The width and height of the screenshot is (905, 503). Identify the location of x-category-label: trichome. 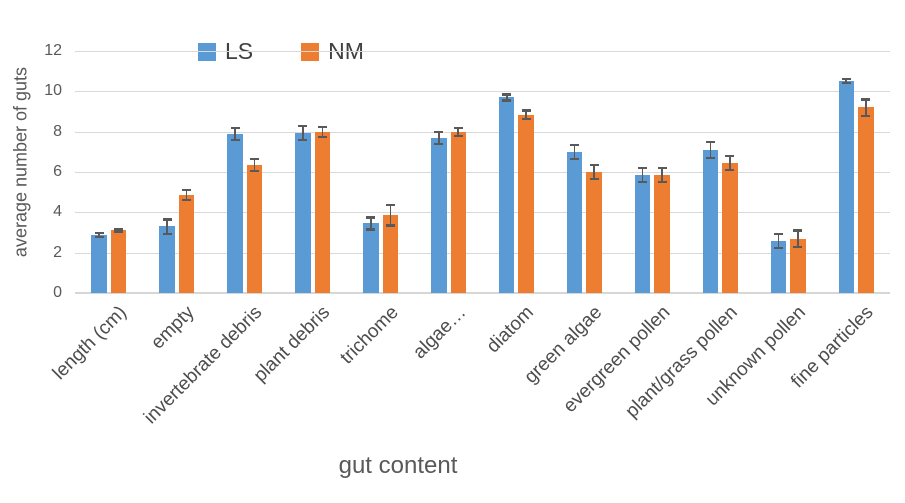
(369, 335).